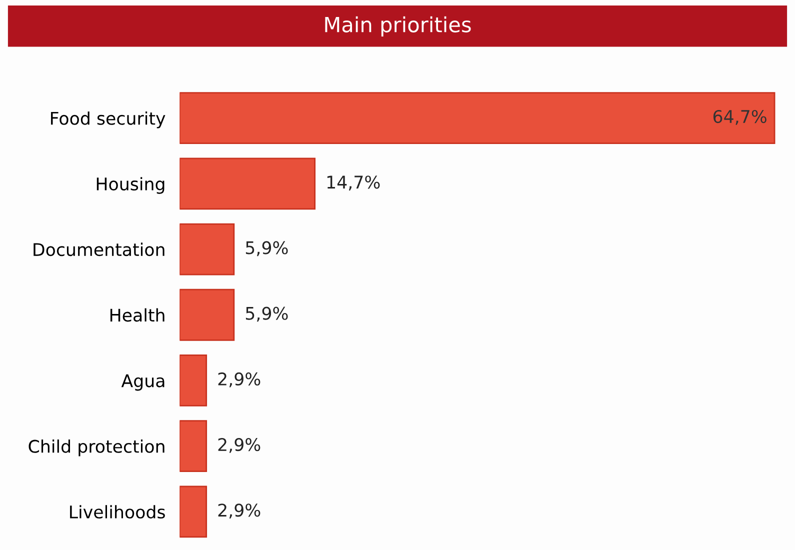 The image size is (795, 550). What do you see at coordinates (353, 183) in the screenshot?
I see `data-label: 14,7%` at bounding box center [353, 183].